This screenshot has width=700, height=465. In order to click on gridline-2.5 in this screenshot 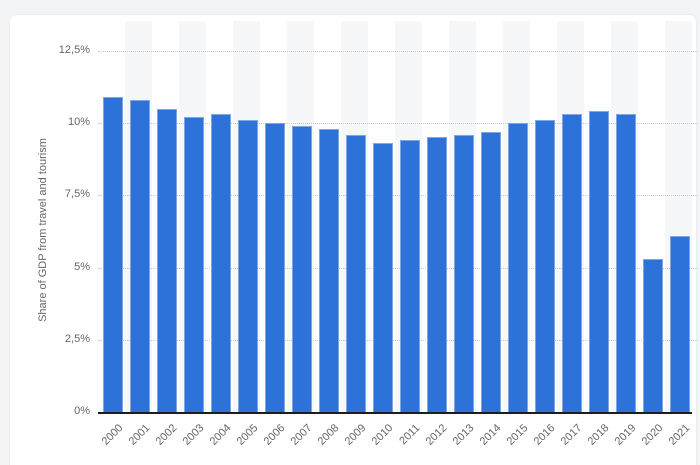, I will do `click(398, 340)`.